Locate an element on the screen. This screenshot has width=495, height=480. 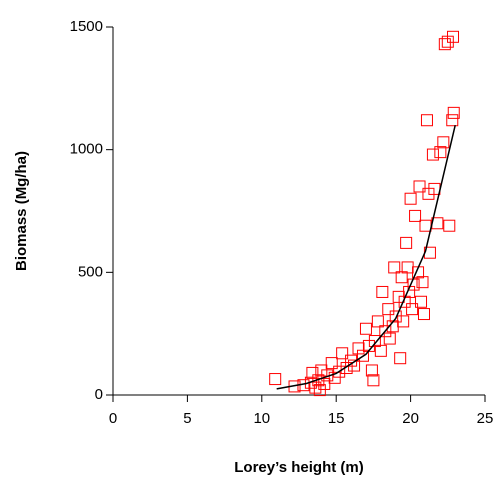
x-tick-label: 20 is located at coordinates (410, 418).